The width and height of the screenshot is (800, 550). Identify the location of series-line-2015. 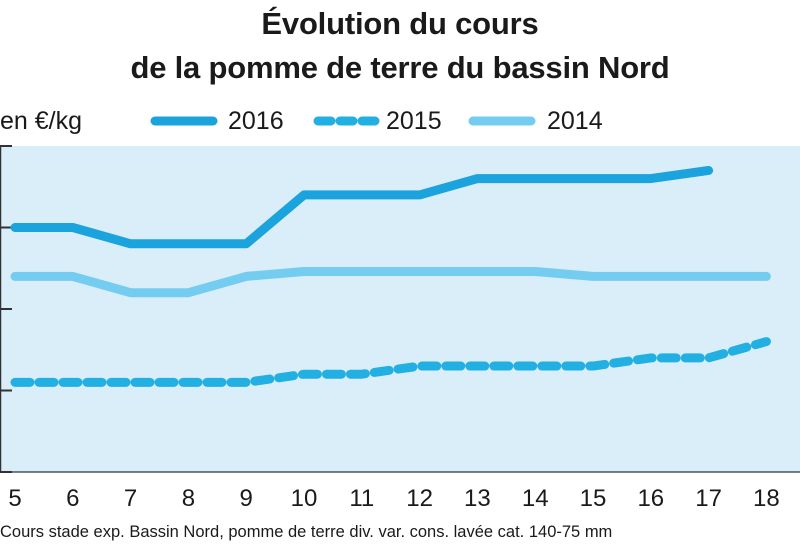
(390, 362).